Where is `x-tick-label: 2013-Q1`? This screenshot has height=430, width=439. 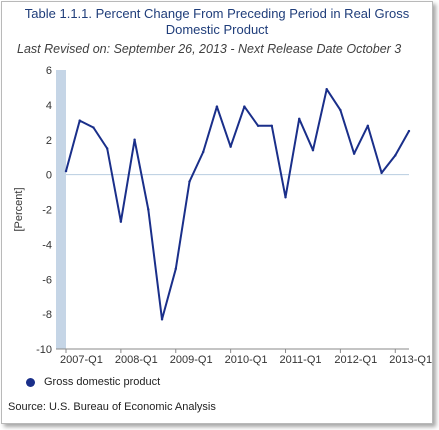
x-tick-label: 2013-Q1 is located at coordinates (410, 360).